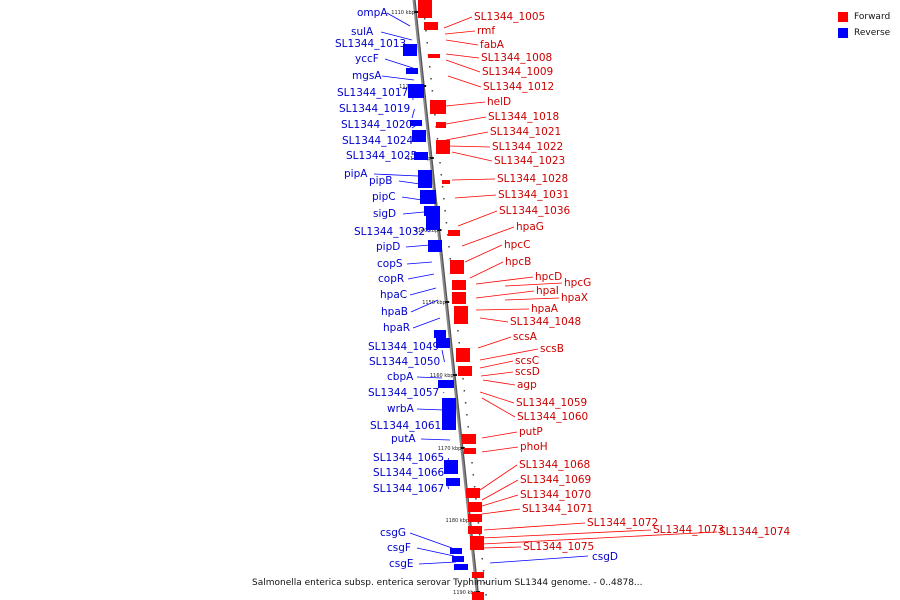 This screenshot has width=900, height=600. I want to click on reverse-gene-label: SL1344_1017, so click(372, 93).